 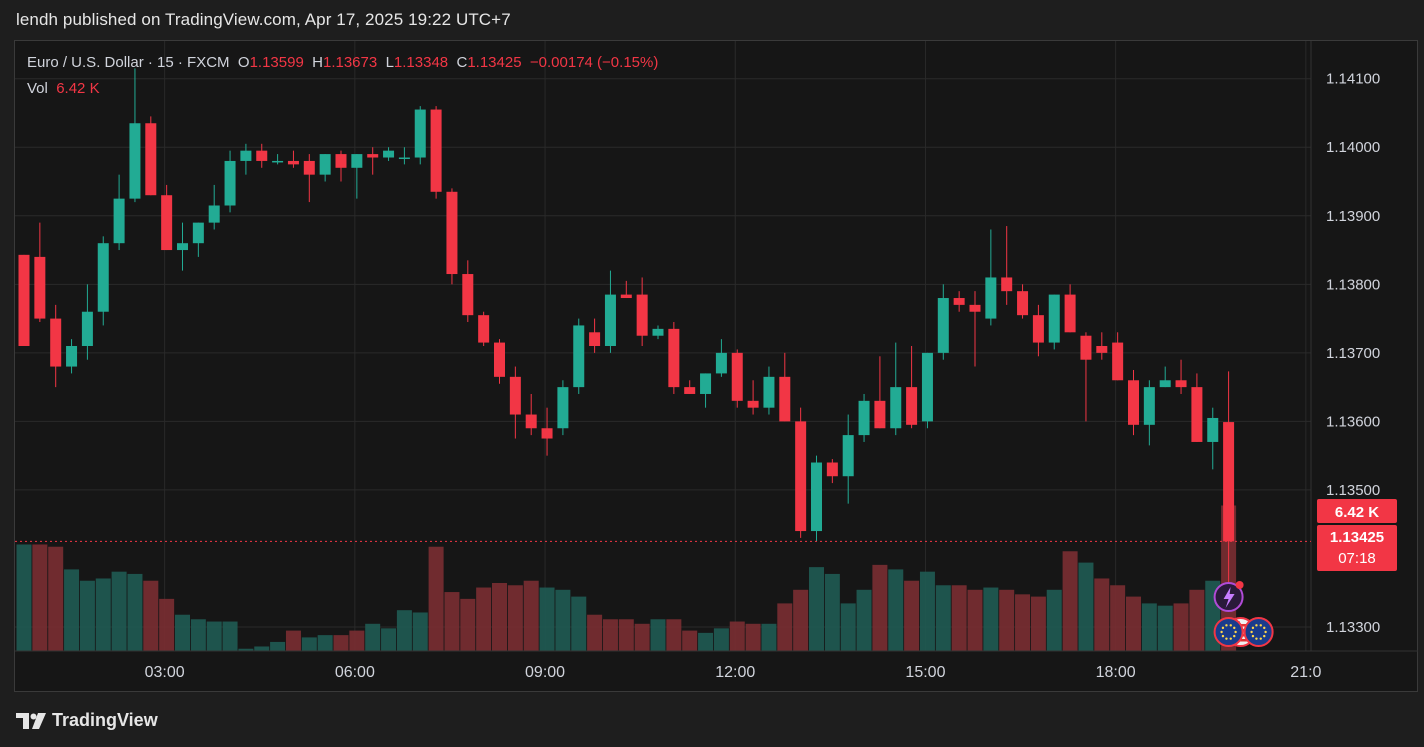 I want to click on y-tick-label: 1.13500, so click(x=1353, y=490).